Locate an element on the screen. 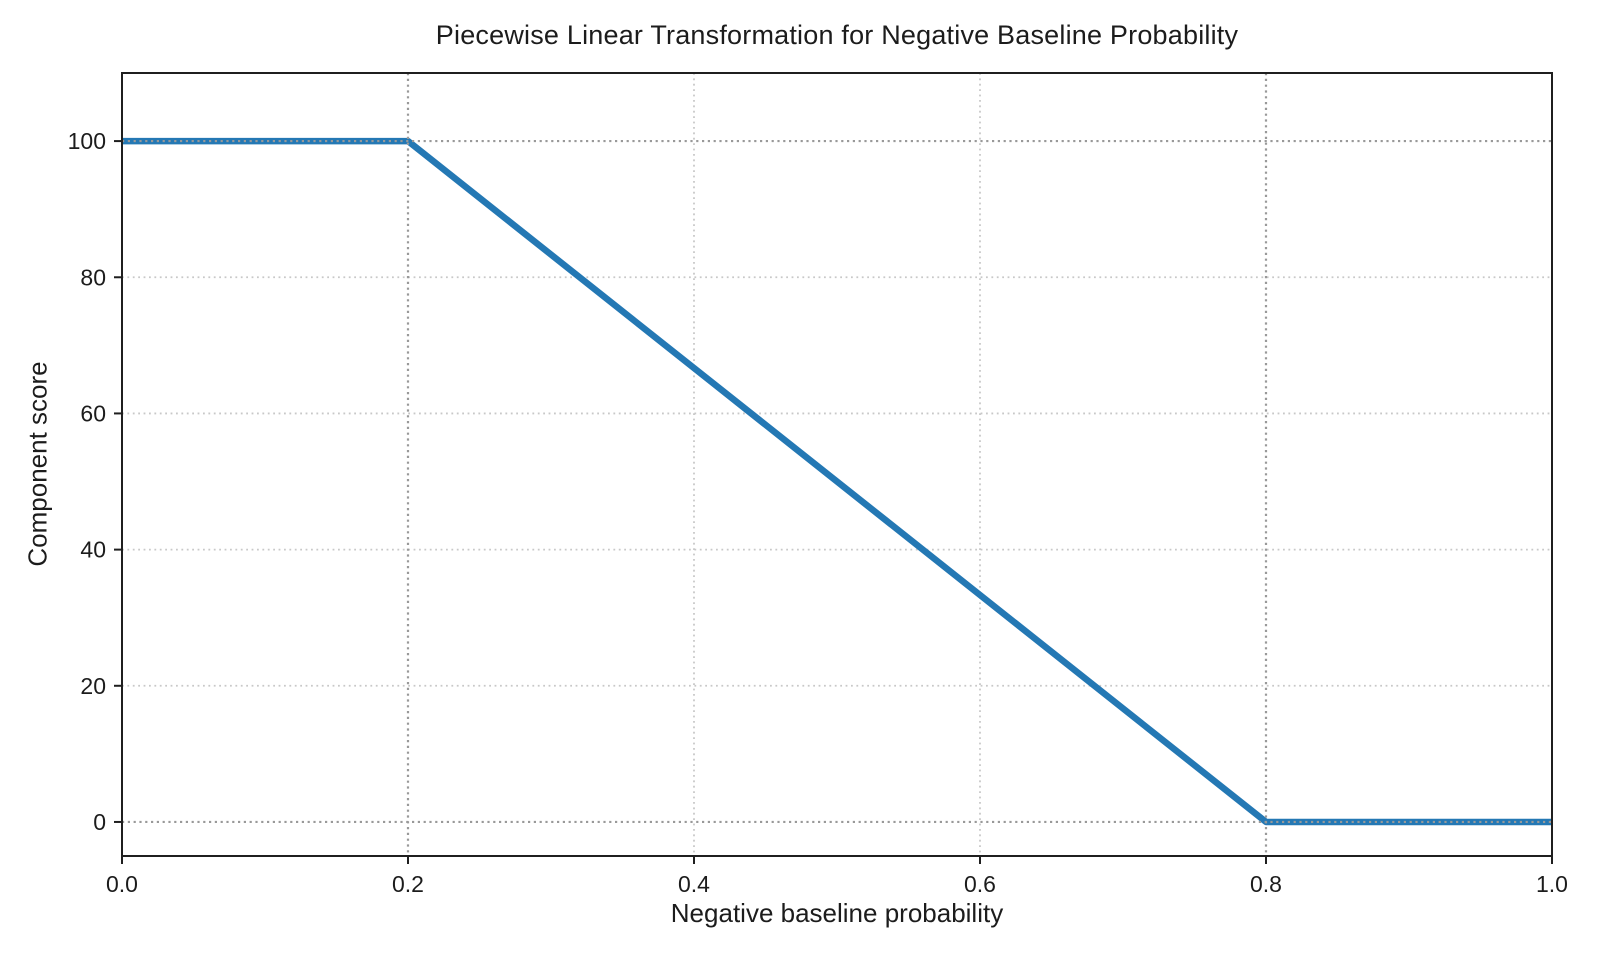  x-tick-label: 0.2 is located at coordinates (408, 884).